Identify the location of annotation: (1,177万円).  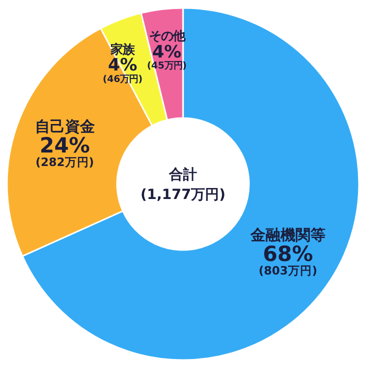
(183, 195).